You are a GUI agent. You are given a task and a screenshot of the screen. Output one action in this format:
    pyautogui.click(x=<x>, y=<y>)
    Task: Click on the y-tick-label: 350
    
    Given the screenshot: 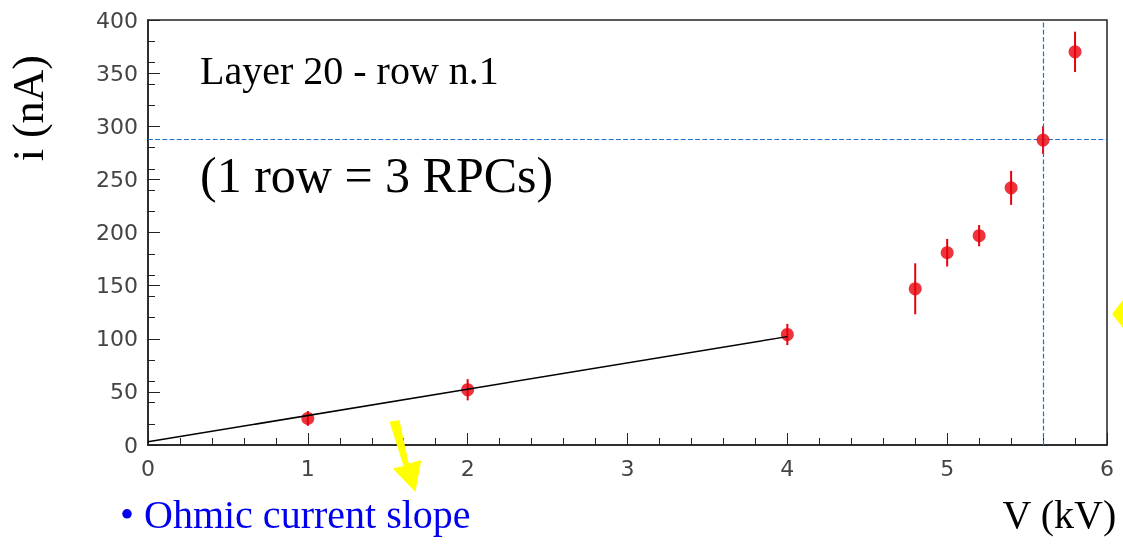 What is the action you would take?
    pyautogui.click(x=117, y=73)
    